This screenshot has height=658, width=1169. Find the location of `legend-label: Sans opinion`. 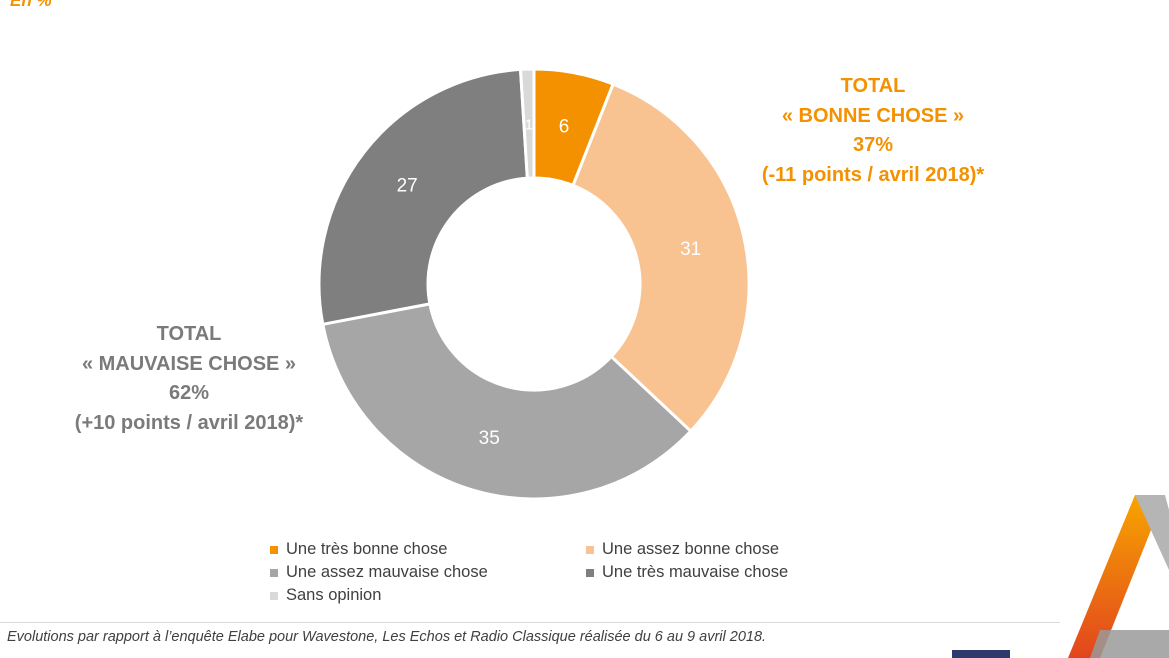

legend-label: Sans opinion is located at coordinates (334, 595).